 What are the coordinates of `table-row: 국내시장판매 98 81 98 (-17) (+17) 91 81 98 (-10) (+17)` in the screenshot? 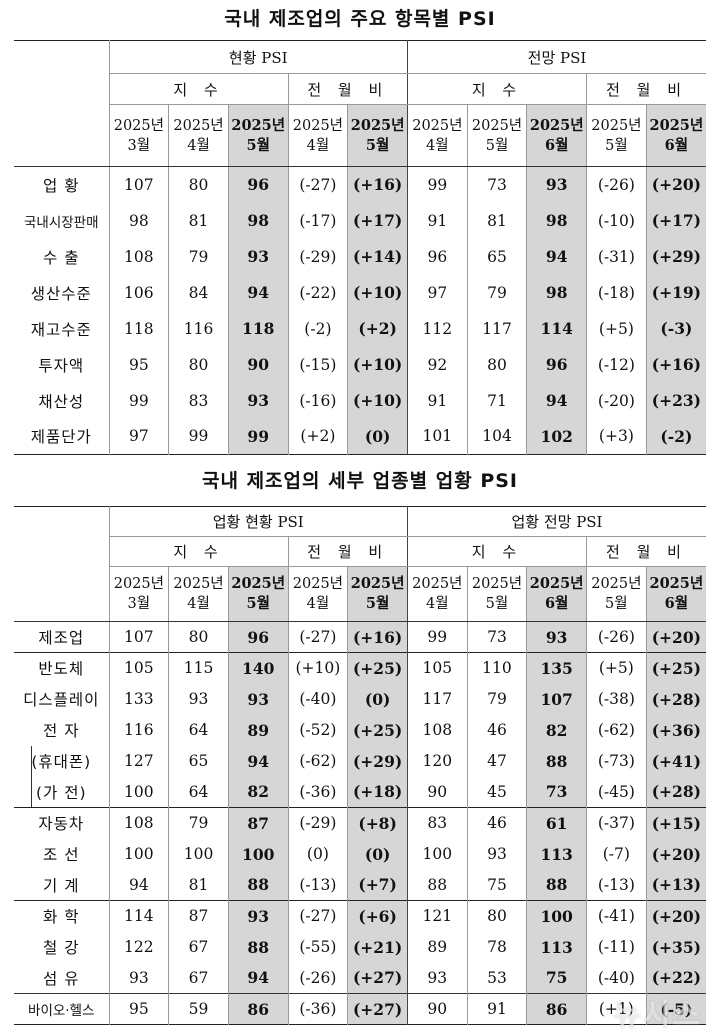 It's located at (360, 220).